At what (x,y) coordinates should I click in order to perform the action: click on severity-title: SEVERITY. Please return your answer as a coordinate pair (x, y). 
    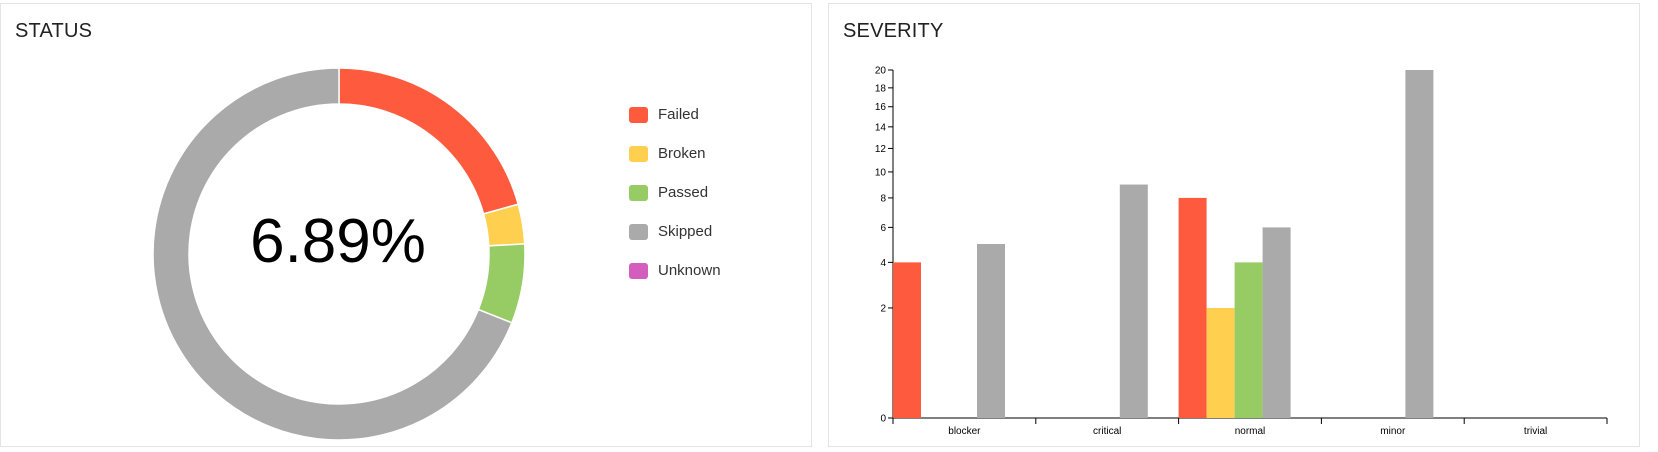
    Looking at the image, I should click on (893, 31).